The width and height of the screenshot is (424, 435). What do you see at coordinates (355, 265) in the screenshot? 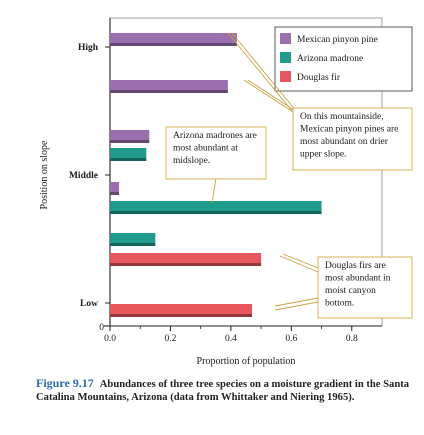
I see `annotation-douglas-text: Douglas firs are` at bounding box center [355, 265].